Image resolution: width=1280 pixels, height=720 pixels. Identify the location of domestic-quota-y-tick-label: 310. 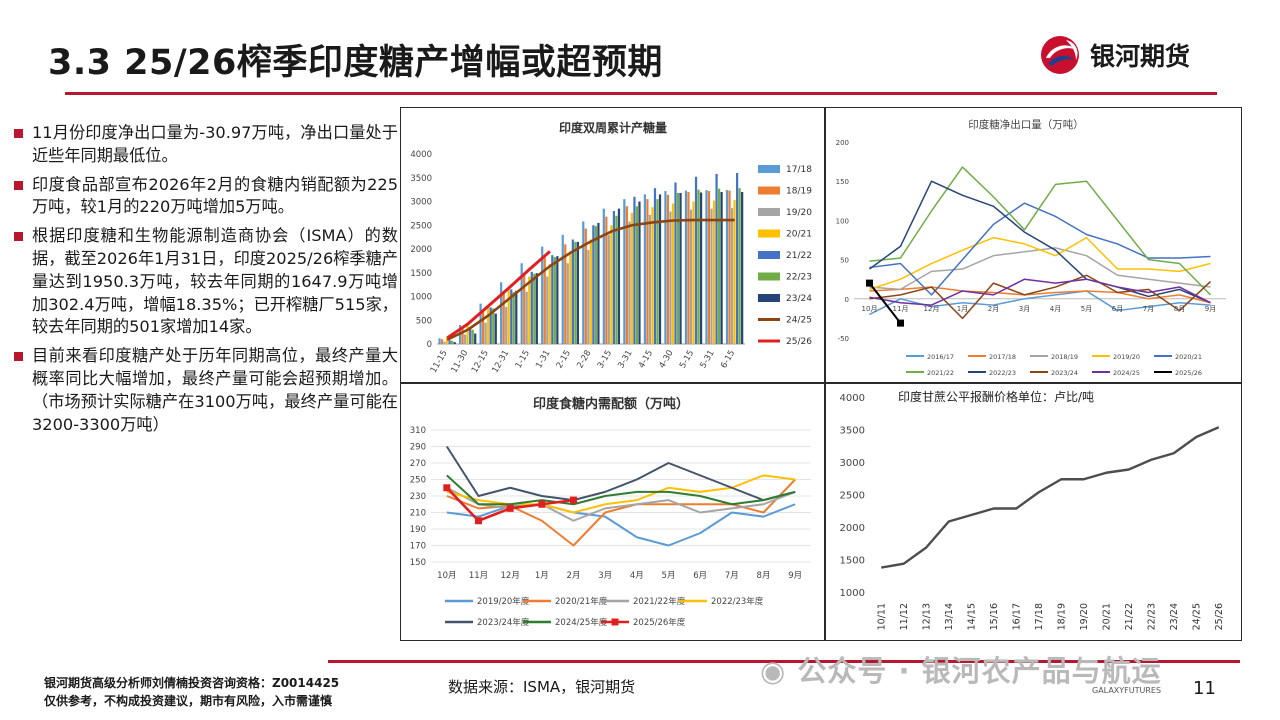
(418, 431).